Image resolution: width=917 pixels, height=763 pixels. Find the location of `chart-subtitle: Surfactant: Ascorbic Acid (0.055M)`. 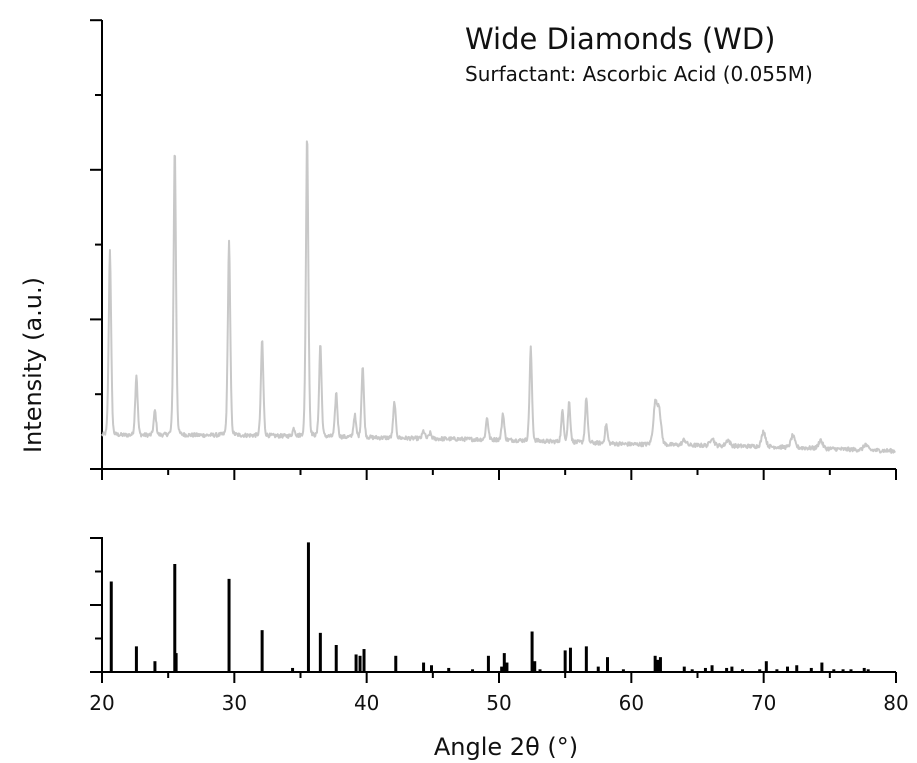

chart-subtitle: Surfactant: Ascorbic Acid (0.055M) is located at coordinates (639, 74).